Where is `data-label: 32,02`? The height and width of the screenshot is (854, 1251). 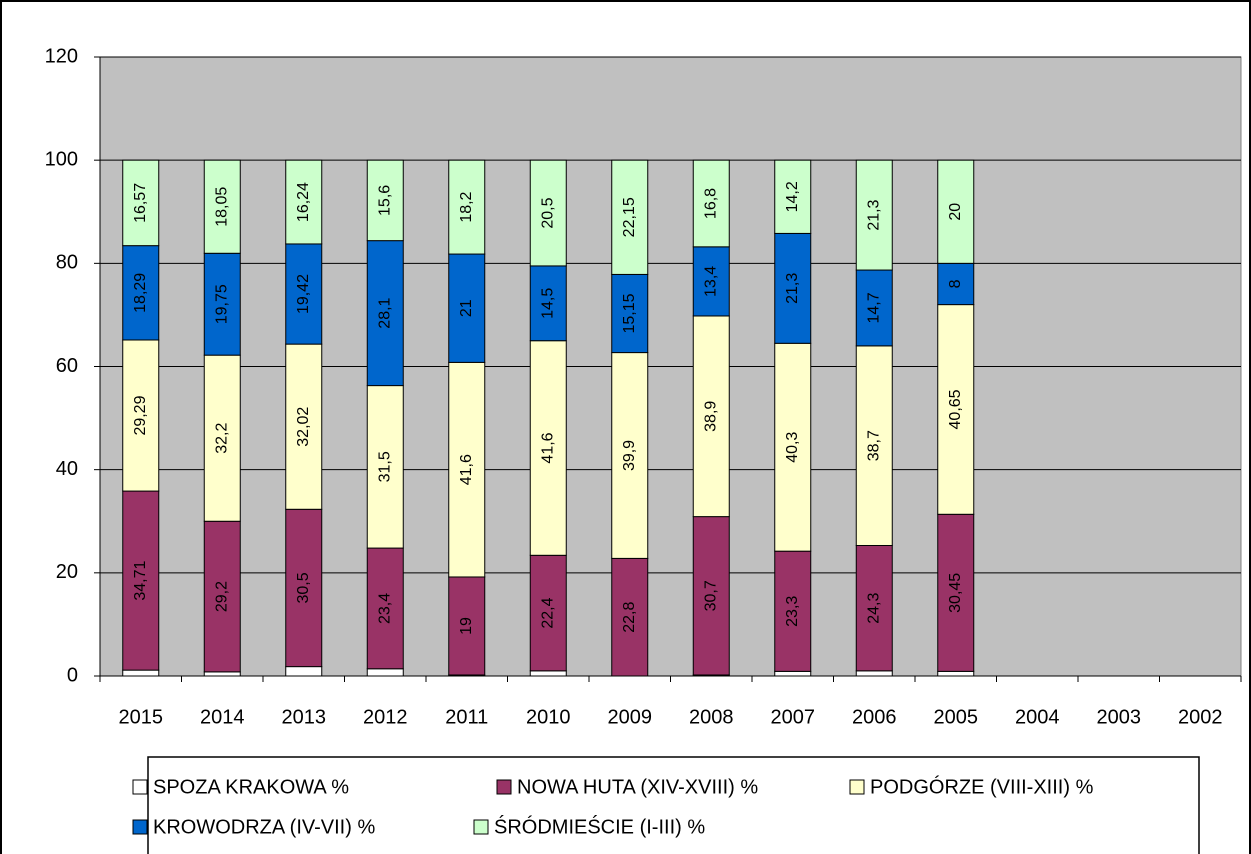
data-label: 32,02 is located at coordinates (303, 427).